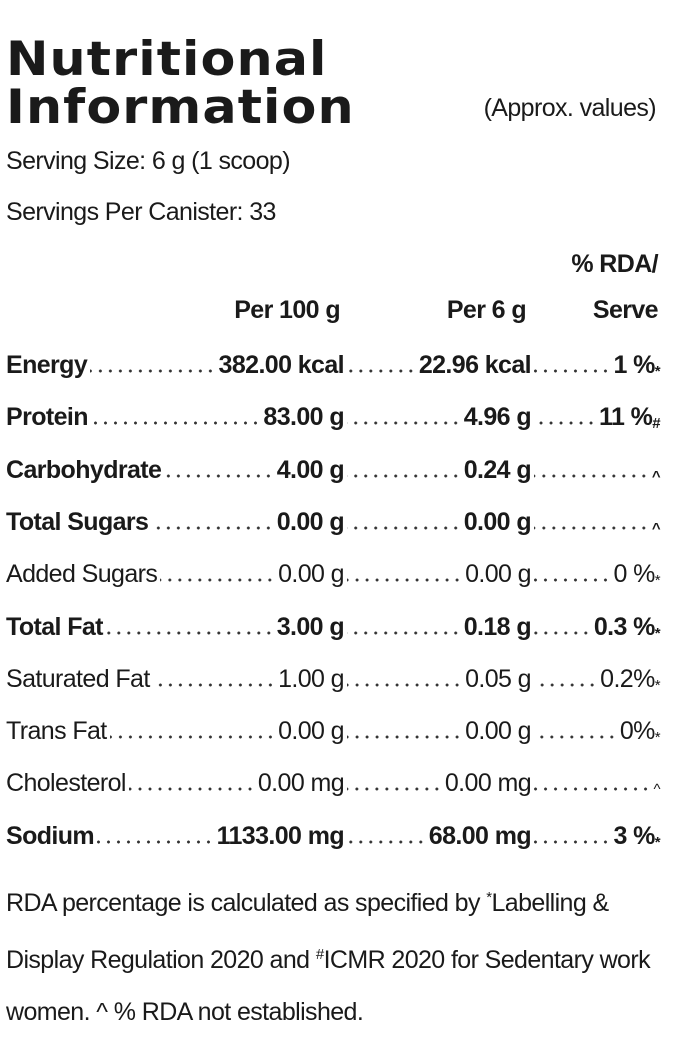  I want to click on cell: 3 % *, so click(596, 836).